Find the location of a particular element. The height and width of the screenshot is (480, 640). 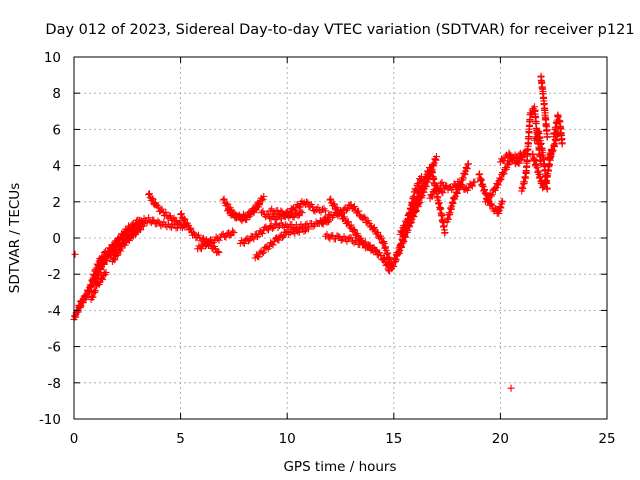

y-tick-label: -2 is located at coordinates (54, 275).